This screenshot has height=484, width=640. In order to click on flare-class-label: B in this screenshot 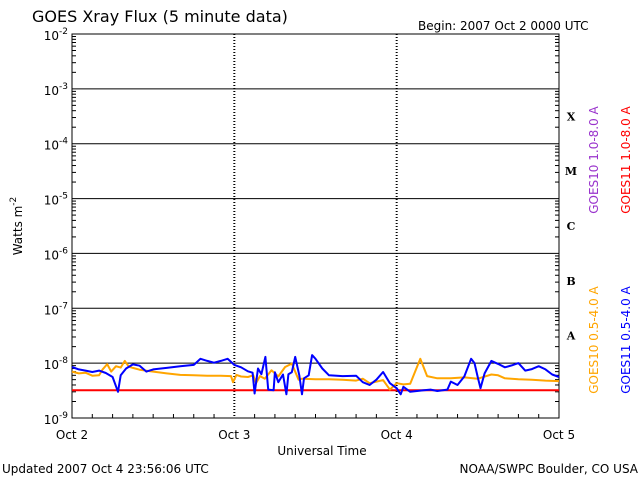, I will do `click(570, 281)`.